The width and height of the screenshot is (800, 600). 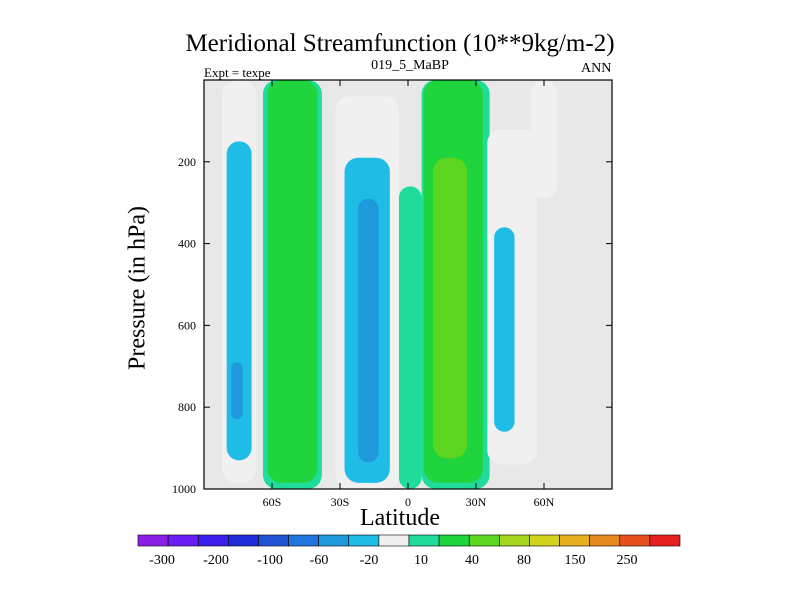 What do you see at coordinates (187, 407) in the screenshot?
I see `y-tick-label: 800` at bounding box center [187, 407].